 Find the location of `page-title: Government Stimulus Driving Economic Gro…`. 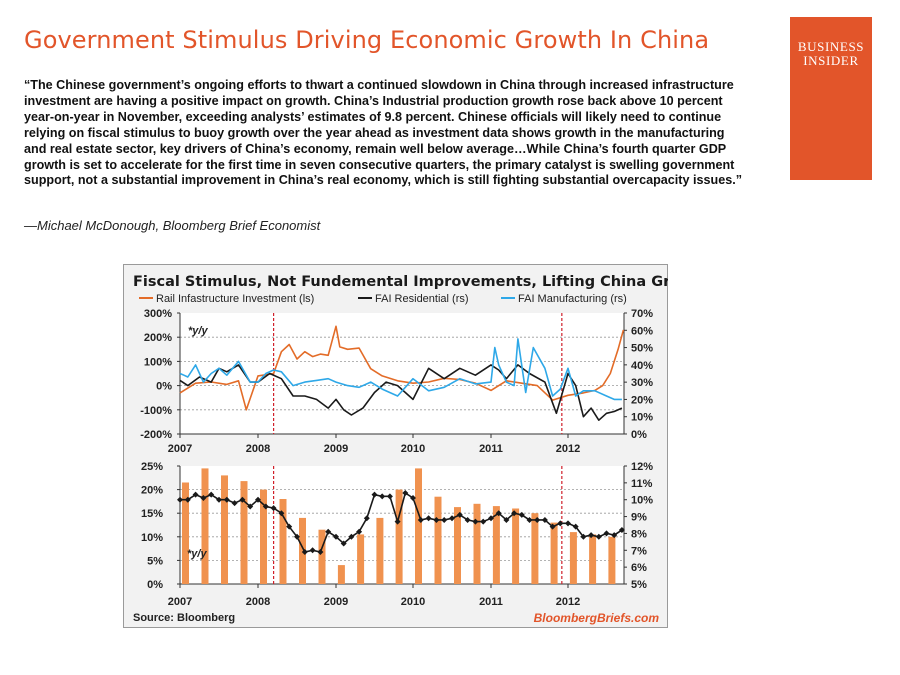

page-title: Government Stimulus Driving Economic Gro… is located at coordinates (367, 40).